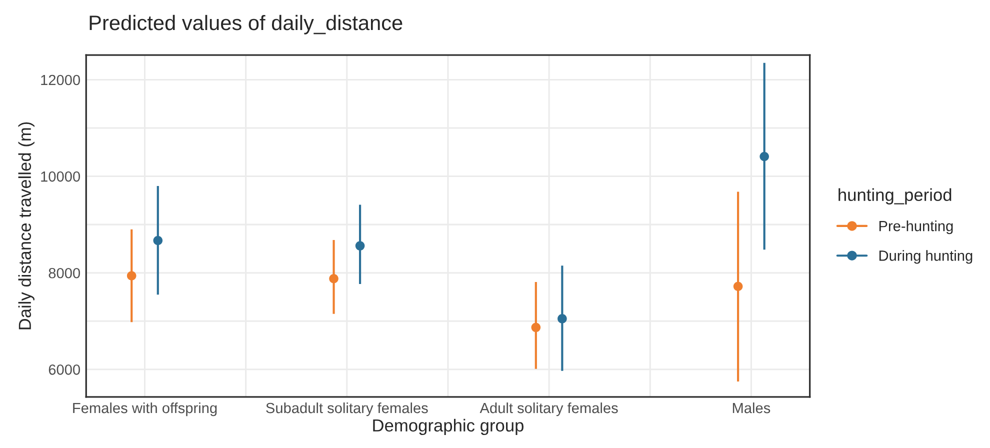  I want to click on y-tick-label: 6000, so click(64, 369).